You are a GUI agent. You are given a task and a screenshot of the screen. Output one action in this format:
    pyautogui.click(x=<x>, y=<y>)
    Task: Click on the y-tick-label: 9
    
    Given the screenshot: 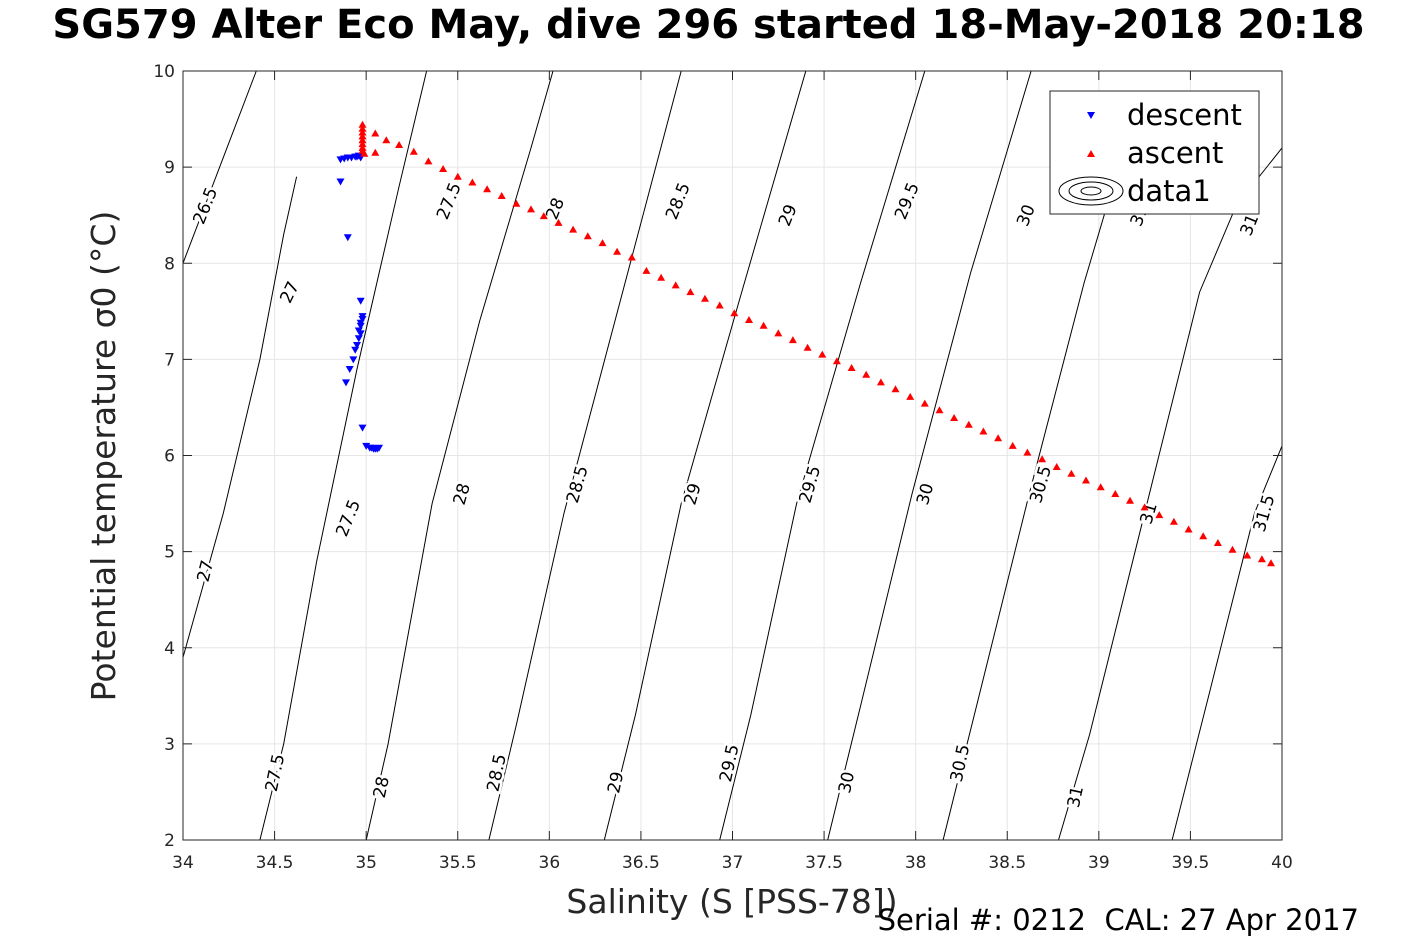 What is the action you would take?
    pyautogui.click(x=169, y=168)
    